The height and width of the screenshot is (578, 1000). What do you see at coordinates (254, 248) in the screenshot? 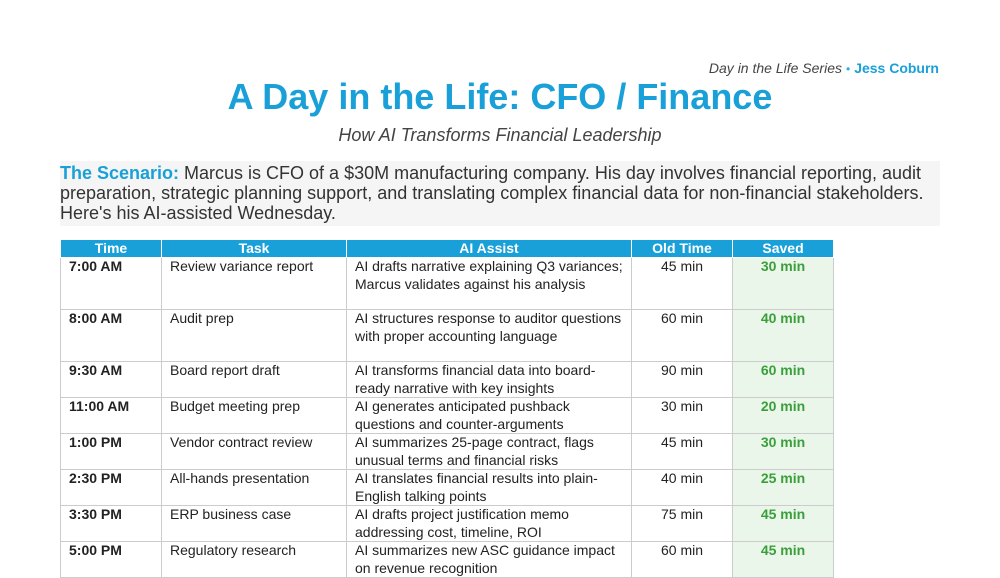
I see `header-task: Task` at bounding box center [254, 248].